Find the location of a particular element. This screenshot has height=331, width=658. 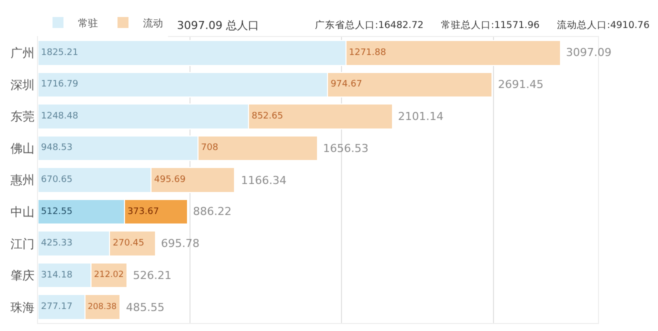

data-label: 974.67 is located at coordinates (346, 85).